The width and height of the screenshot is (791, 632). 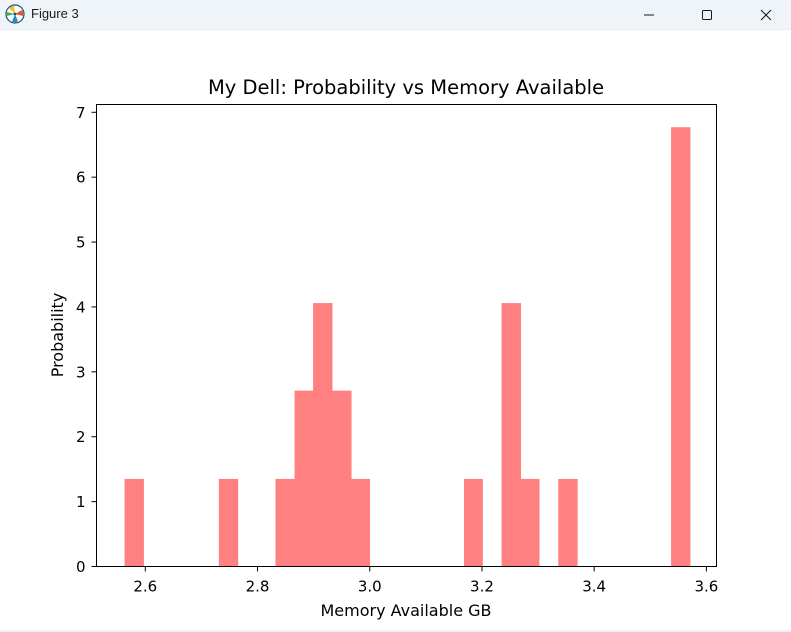 I want to click on minimize-icon, so click(x=649, y=14).